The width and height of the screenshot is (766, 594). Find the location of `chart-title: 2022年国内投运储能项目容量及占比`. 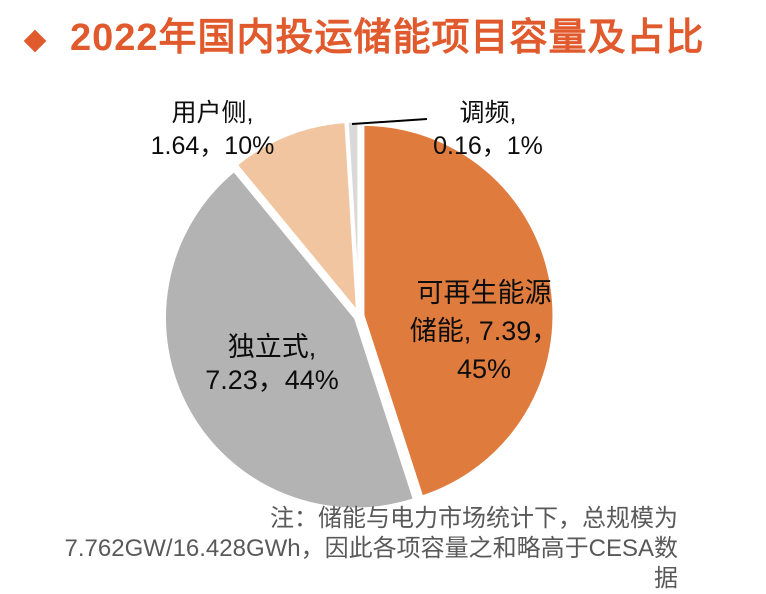

chart-title: 2022年国内投运储能项目容量及占比 is located at coordinates (387, 38).